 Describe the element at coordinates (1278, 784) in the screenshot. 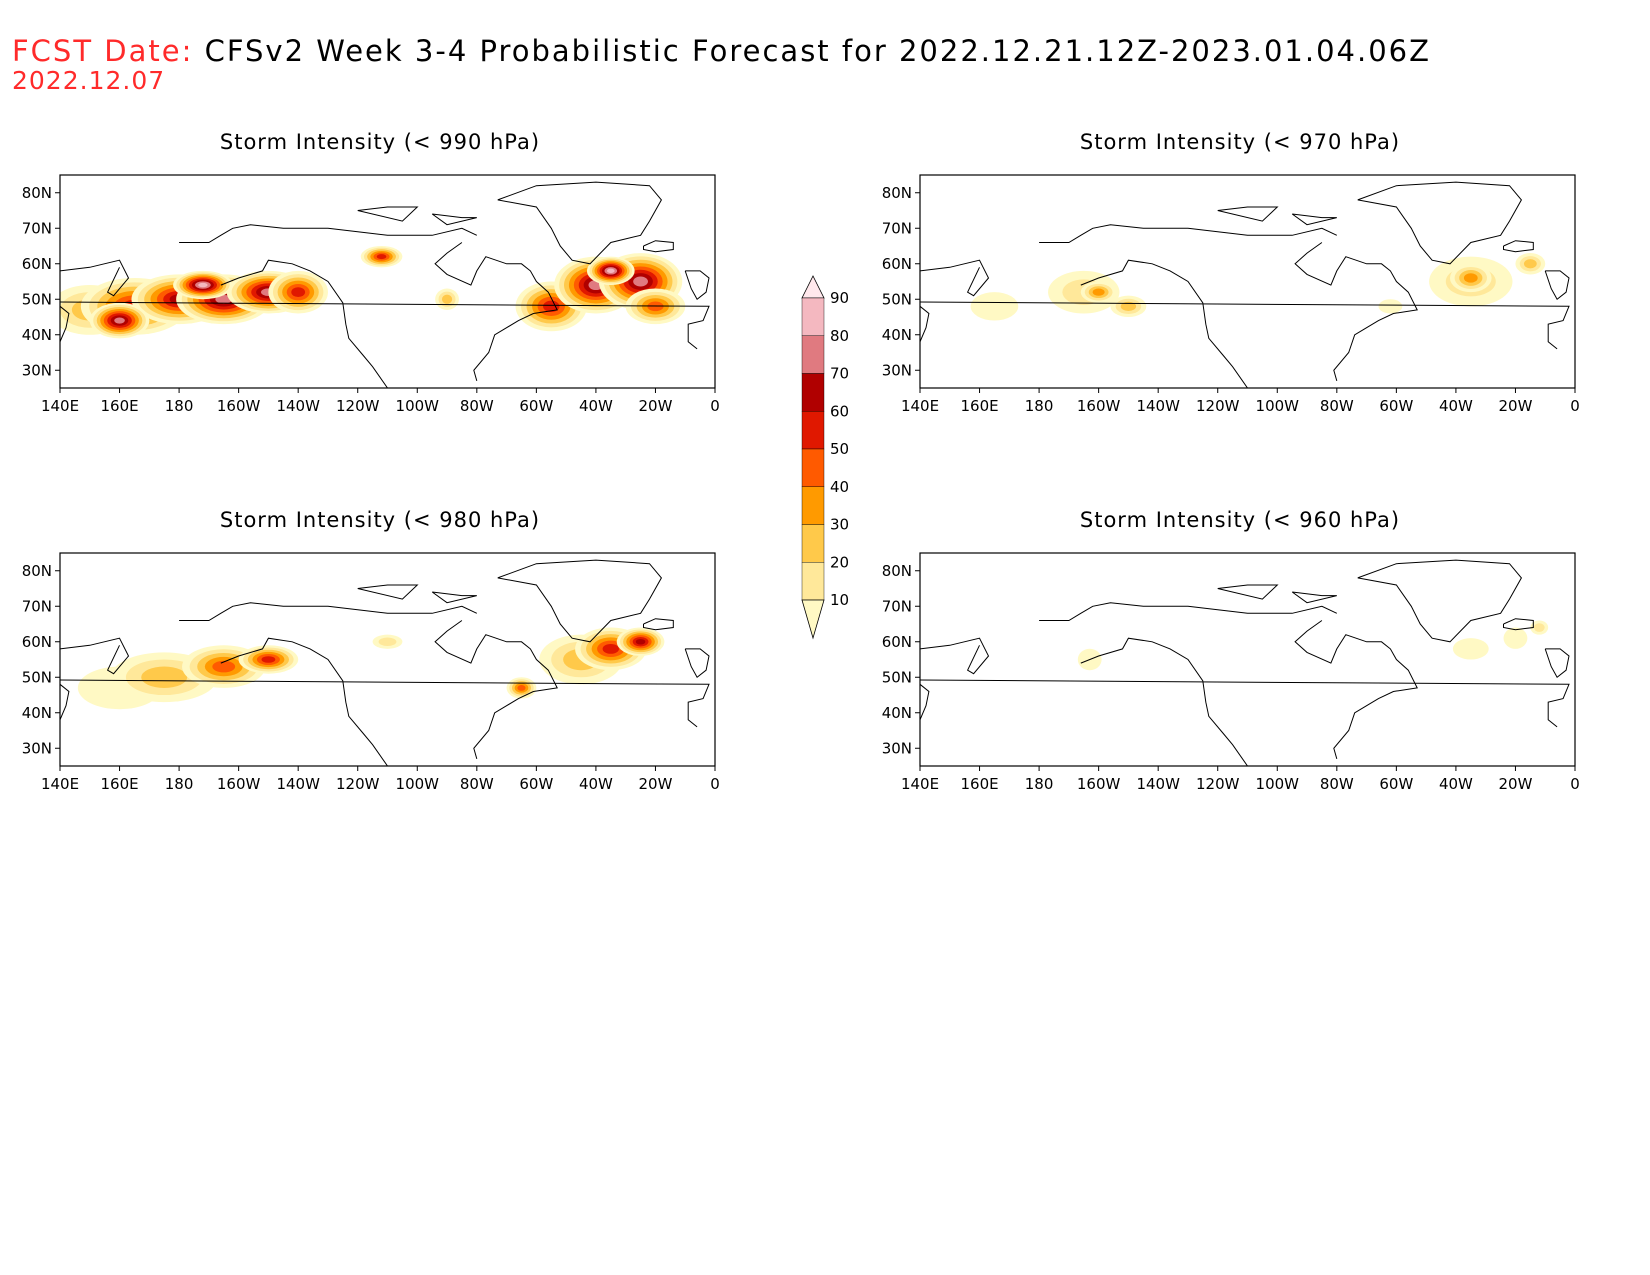

I see `lon-tick-label: 100W` at that location.